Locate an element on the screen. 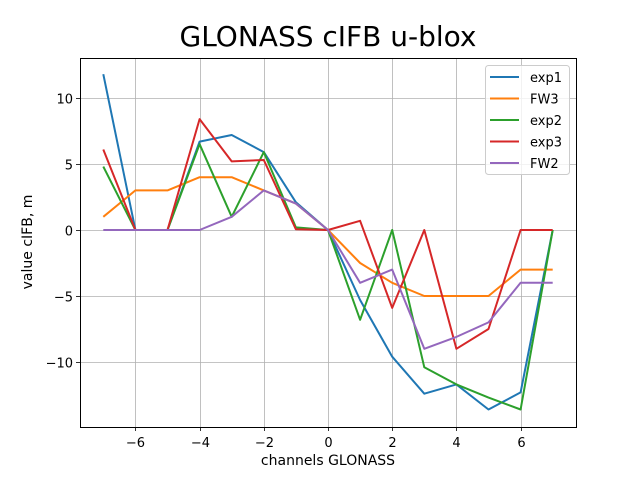 This screenshot has height=480, width=640. legend-label: exp2 is located at coordinates (546, 121).